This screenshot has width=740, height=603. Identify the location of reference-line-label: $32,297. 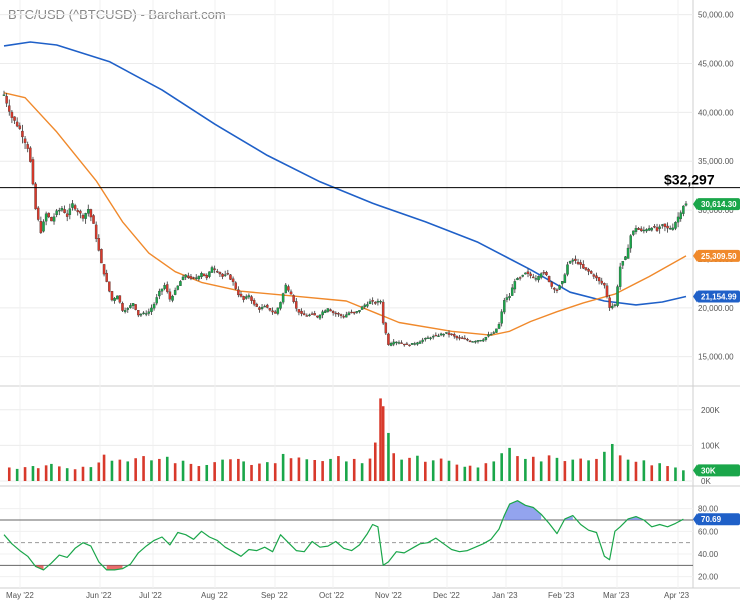
(689, 180).